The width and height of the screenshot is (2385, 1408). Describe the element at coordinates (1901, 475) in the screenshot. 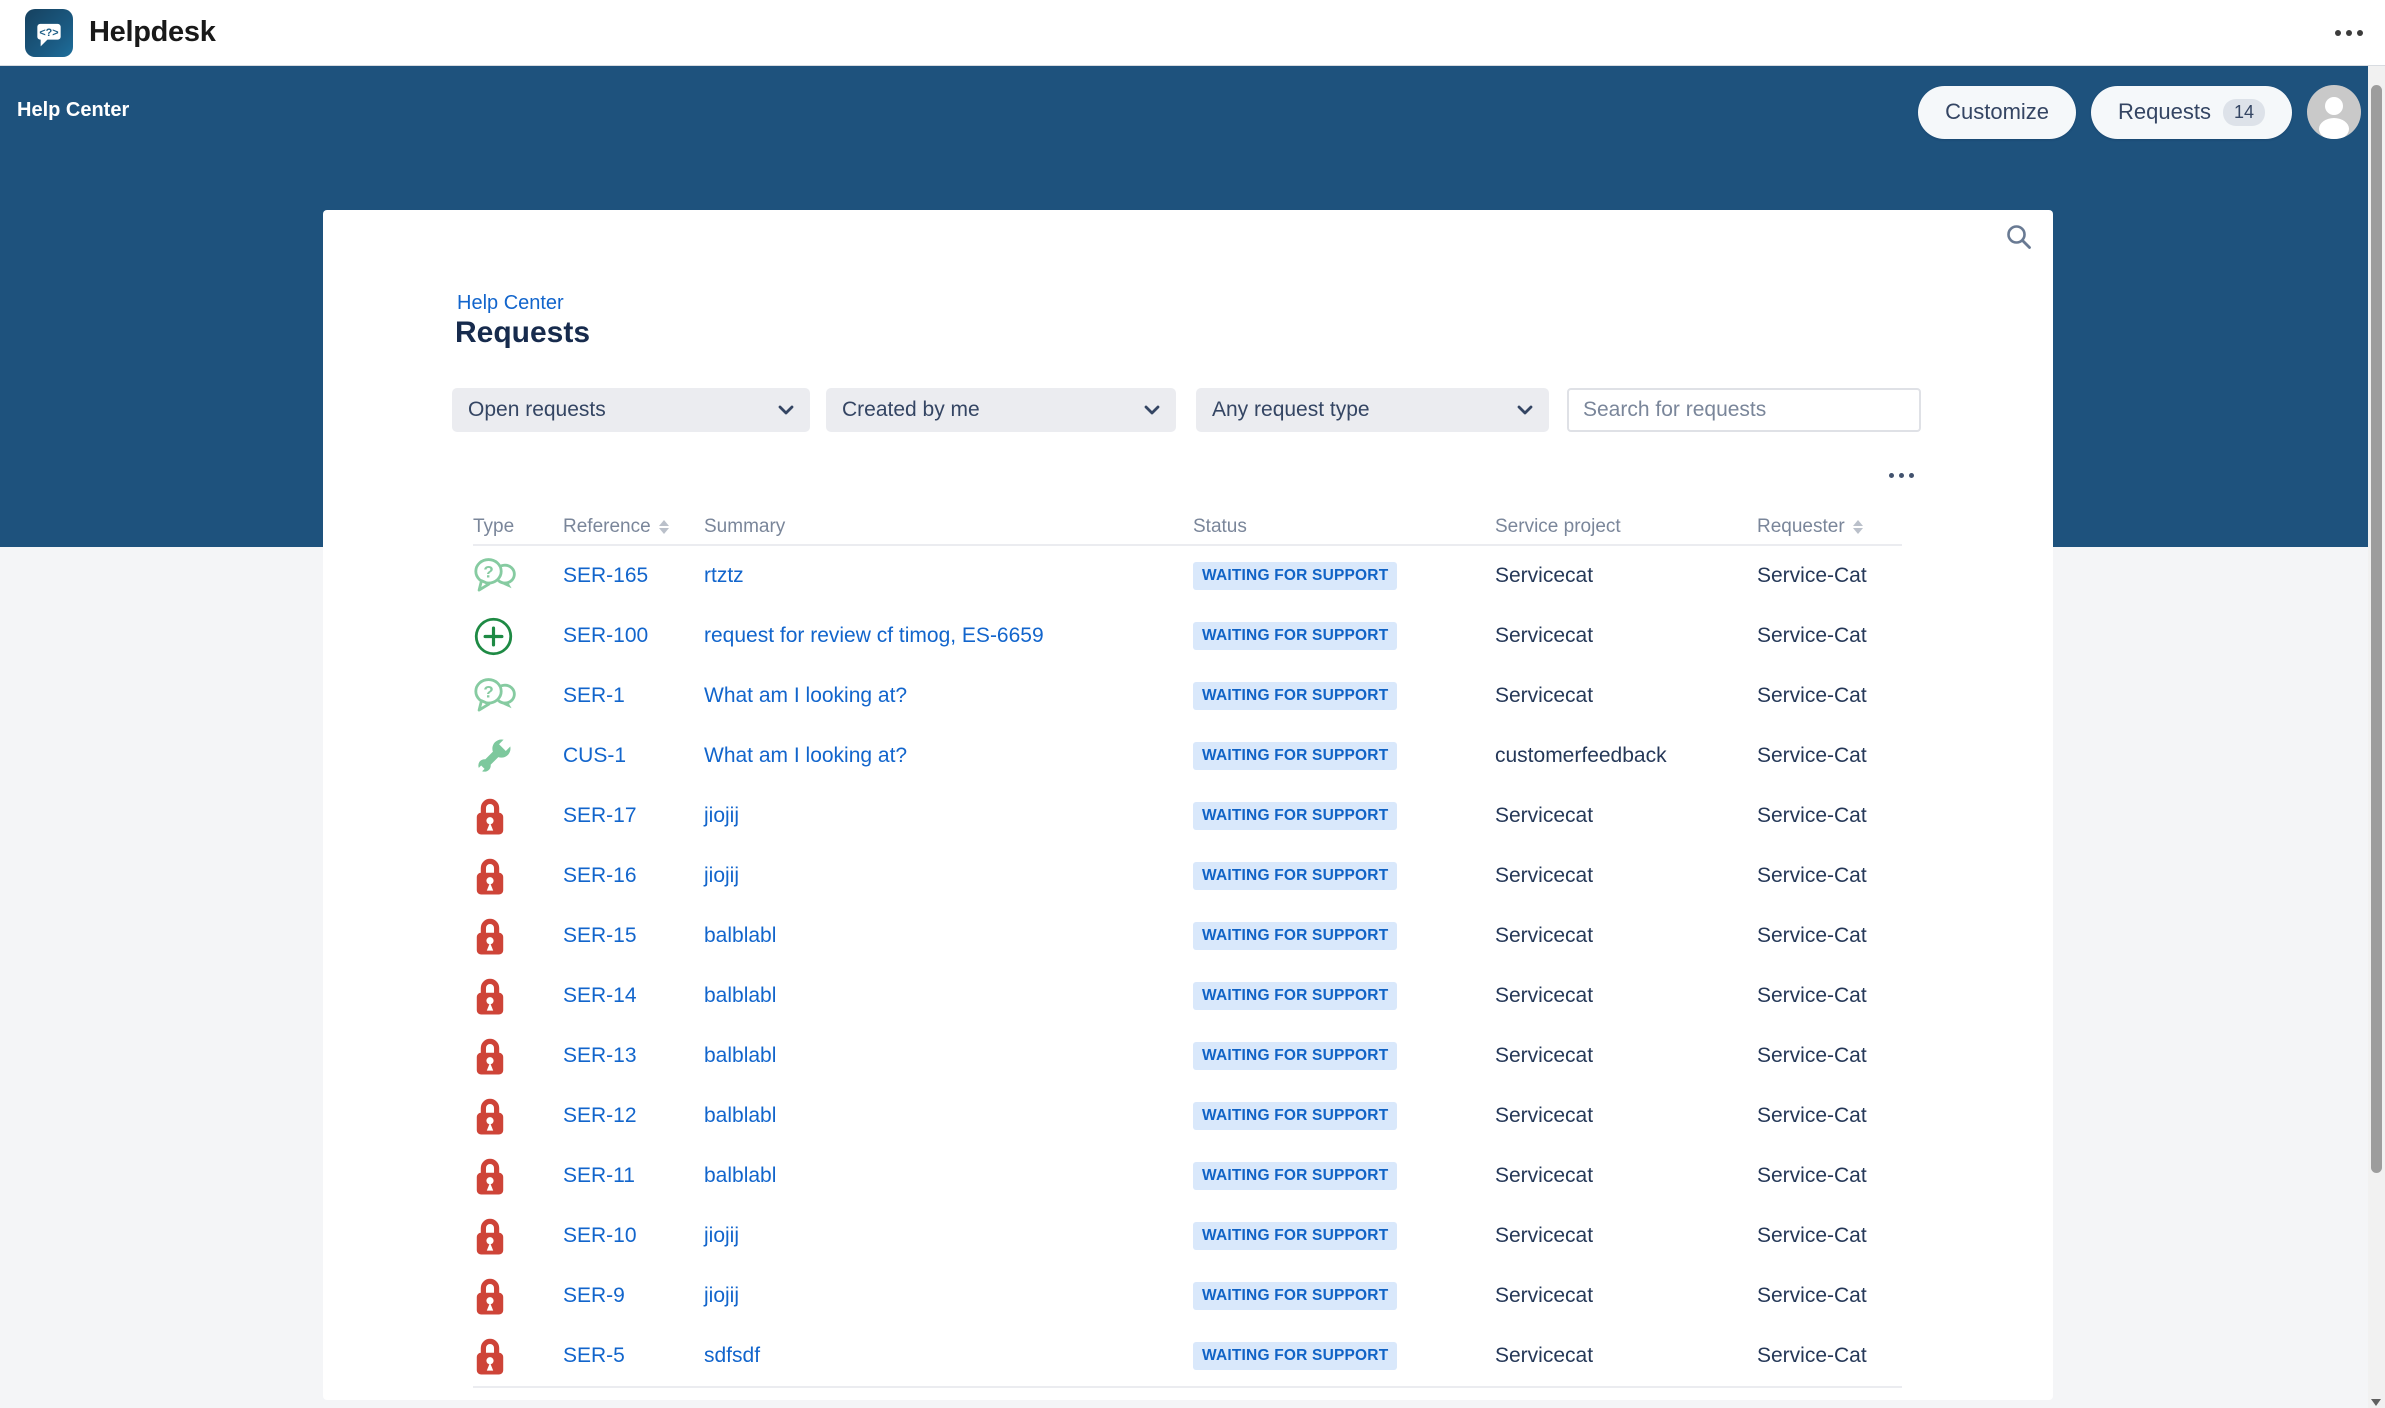

I see `table-more-icon` at that location.